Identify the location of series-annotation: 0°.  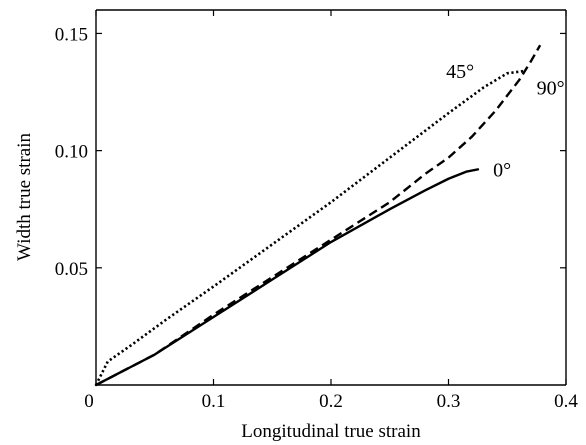
(502, 170).